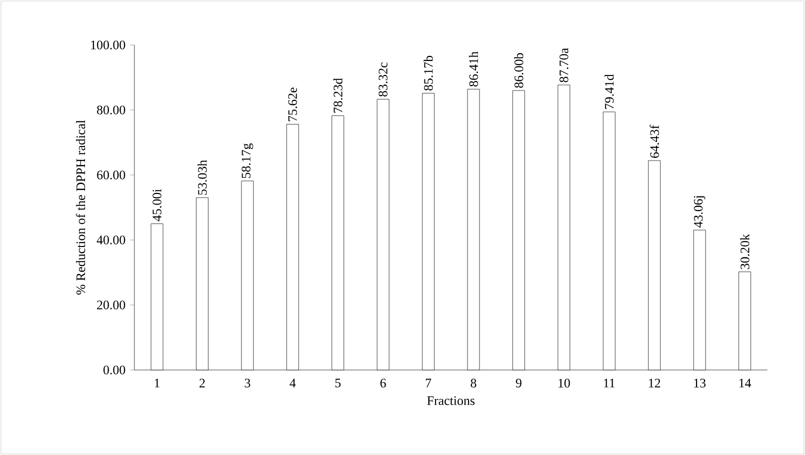 The width and height of the screenshot is (805, 455). What do you see at coordinates (473, 383) in the screenshot?
I see `x-tick-label: 8` at bounding box center [473, 383].